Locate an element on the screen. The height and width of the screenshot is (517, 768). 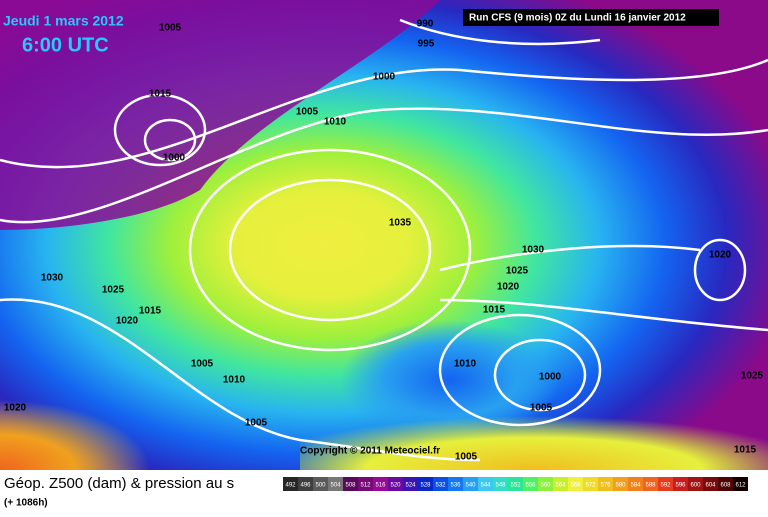
legend-label: 500 is located at coordinates (320, 486).